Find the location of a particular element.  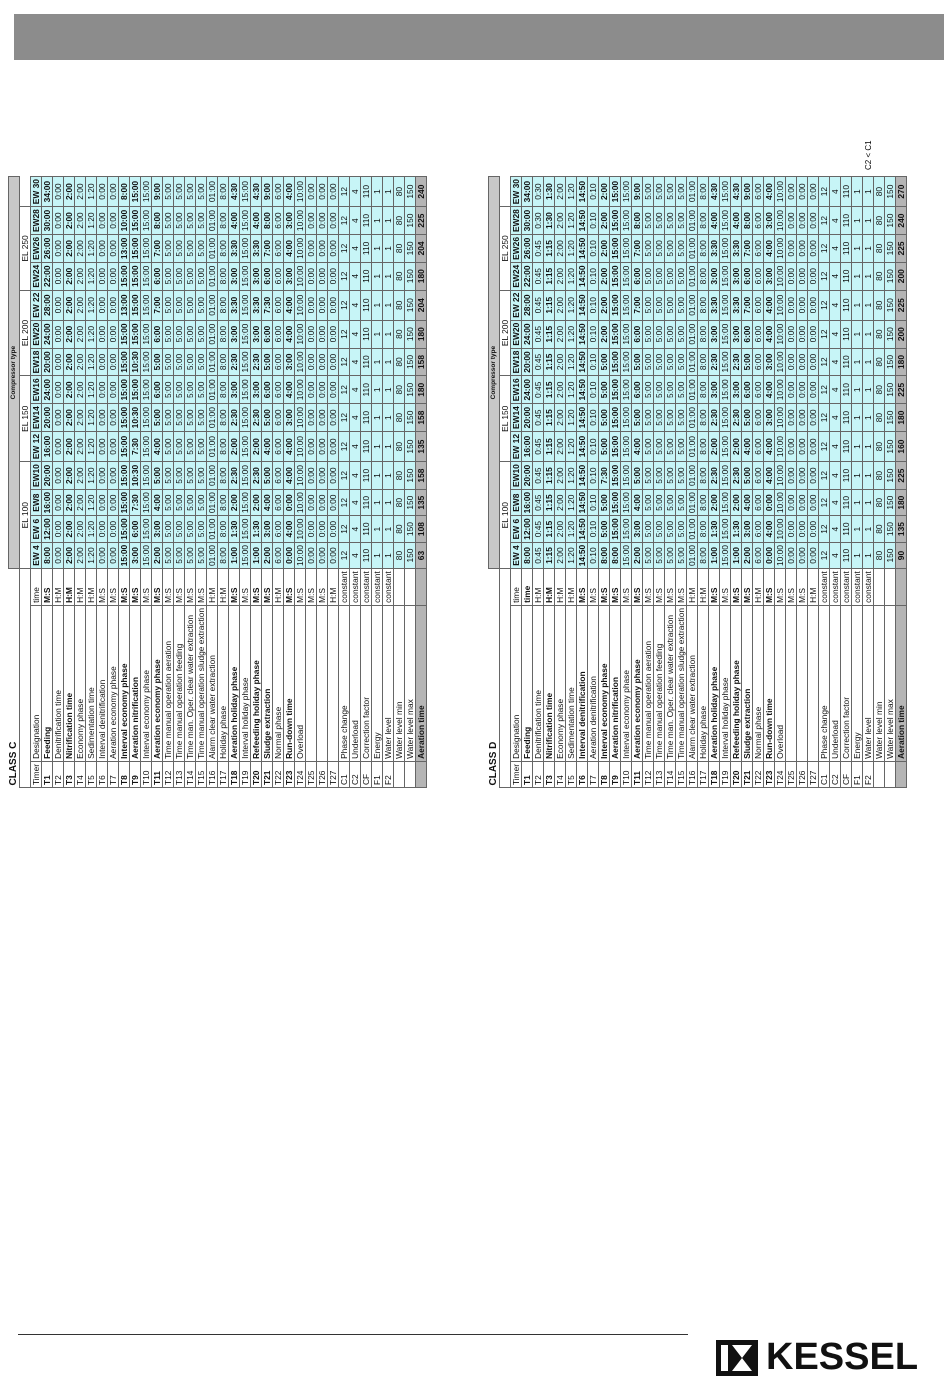

timer-cell: T14 is located at coordinates (670, 774).